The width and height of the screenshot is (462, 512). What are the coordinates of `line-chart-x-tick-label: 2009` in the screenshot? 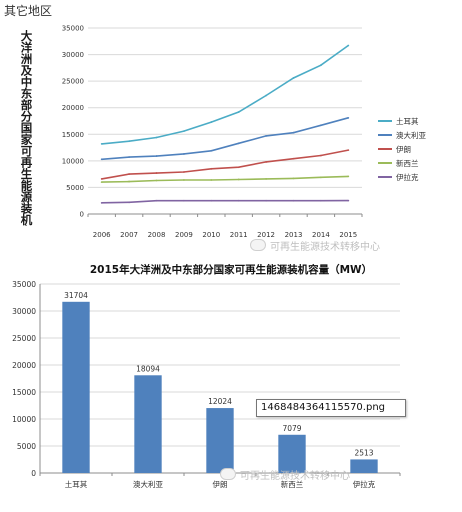 It's located at (184, 235).